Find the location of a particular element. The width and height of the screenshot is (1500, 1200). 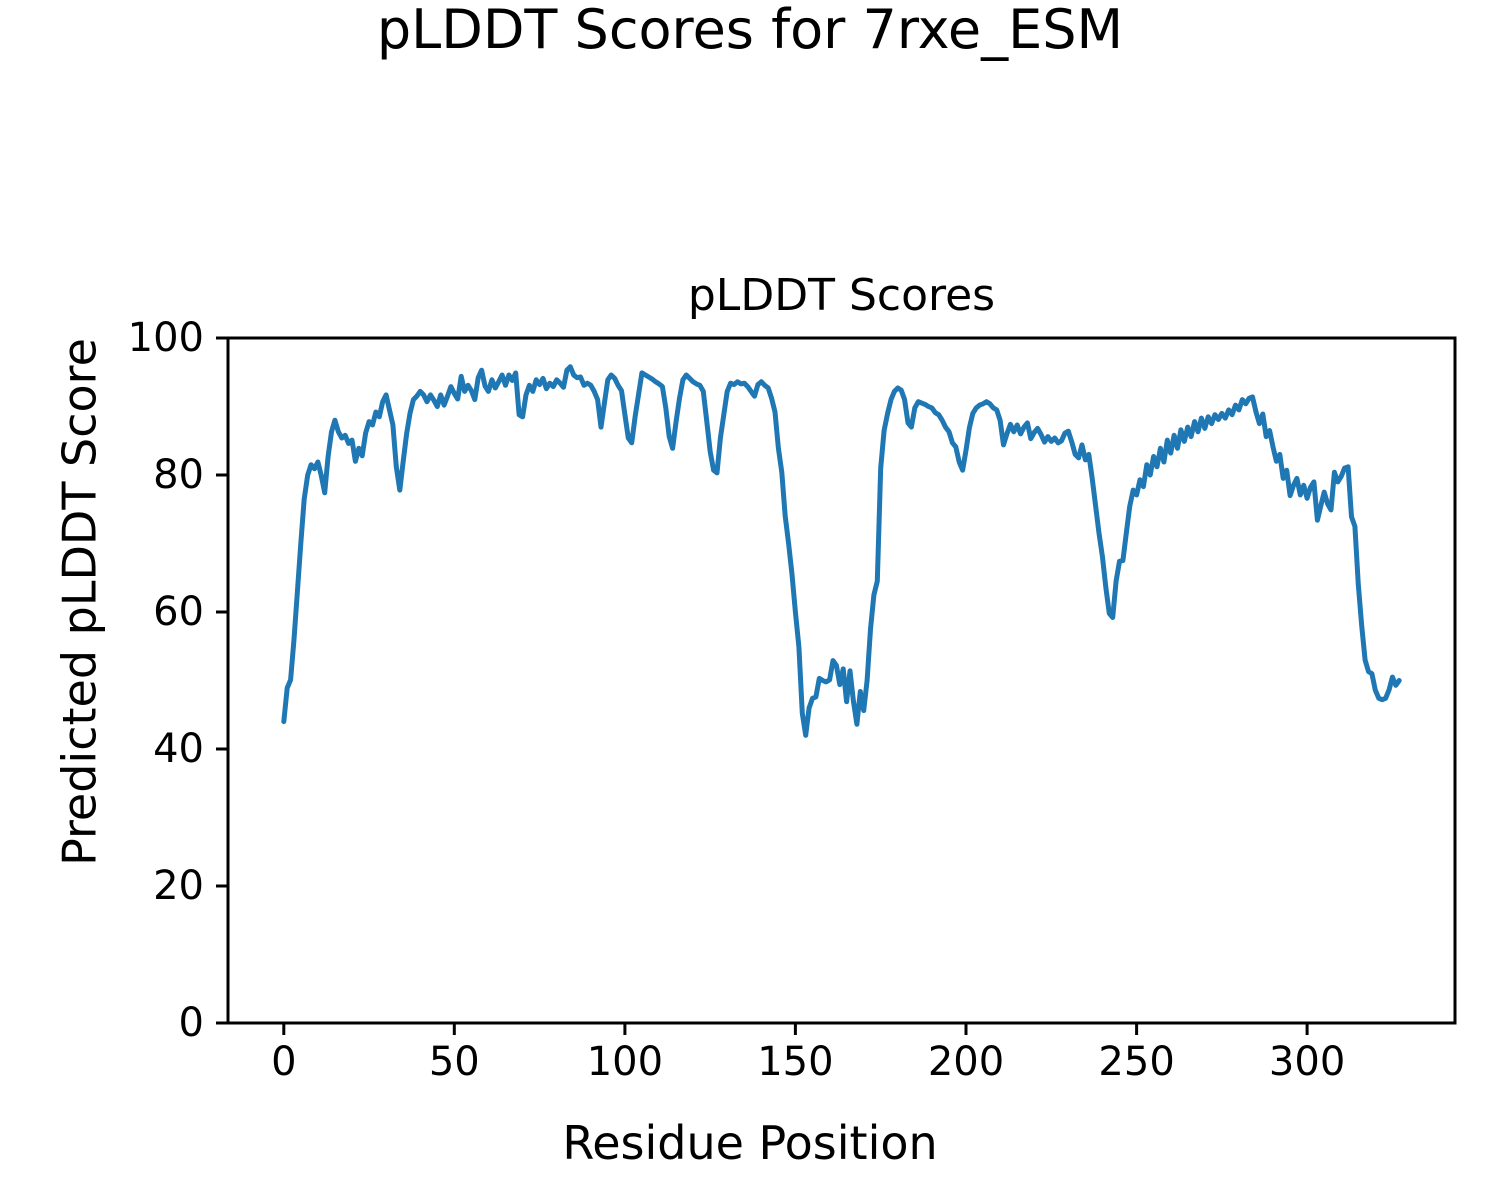

x-tick-label: 150 is located at coordinates (795, 1062).